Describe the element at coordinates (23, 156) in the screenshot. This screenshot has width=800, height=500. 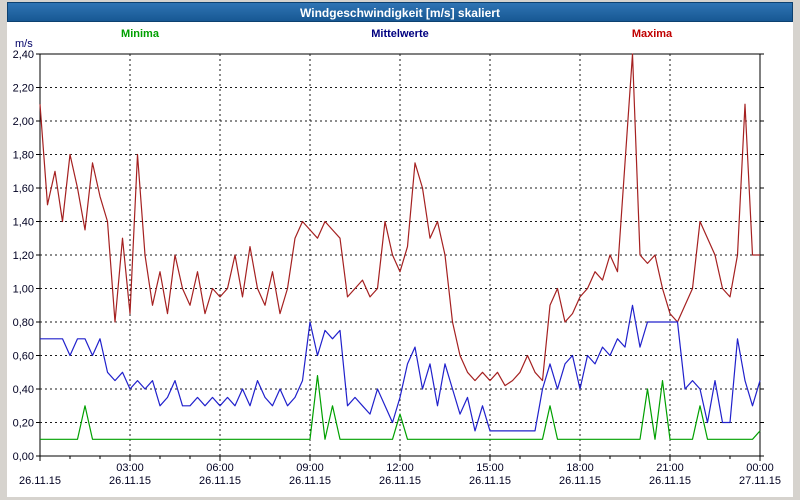
I see `svg-text: 1,80` at that location.